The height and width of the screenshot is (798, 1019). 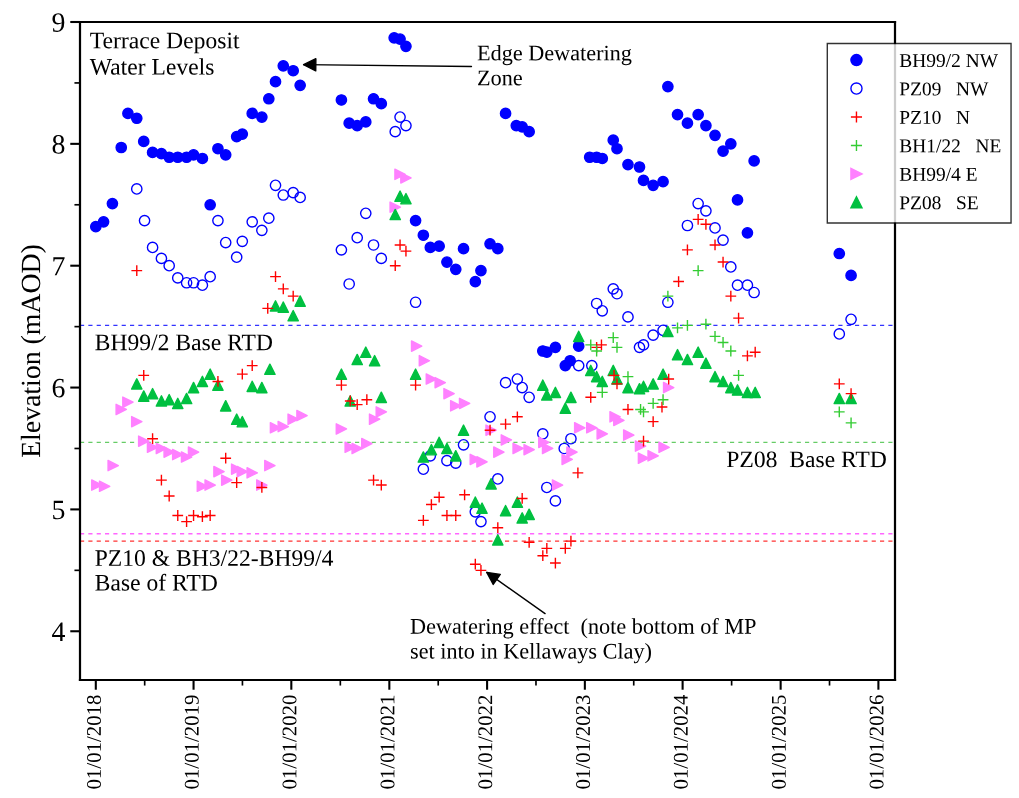 I want to click on legend-label: BH99/4 E, so click(x=938, y=174).